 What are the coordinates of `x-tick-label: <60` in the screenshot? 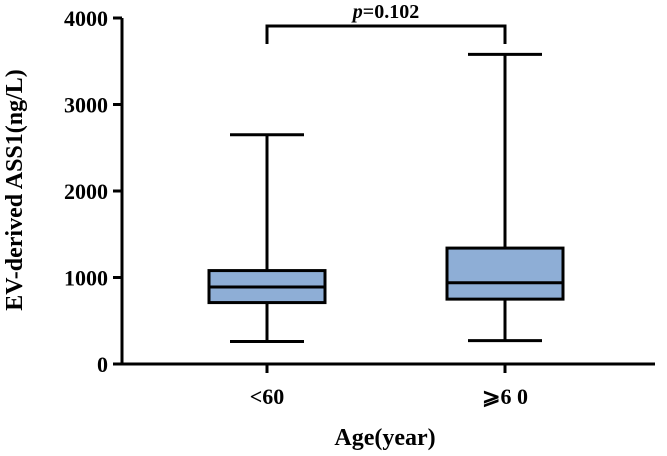 It's located at (267, 396).